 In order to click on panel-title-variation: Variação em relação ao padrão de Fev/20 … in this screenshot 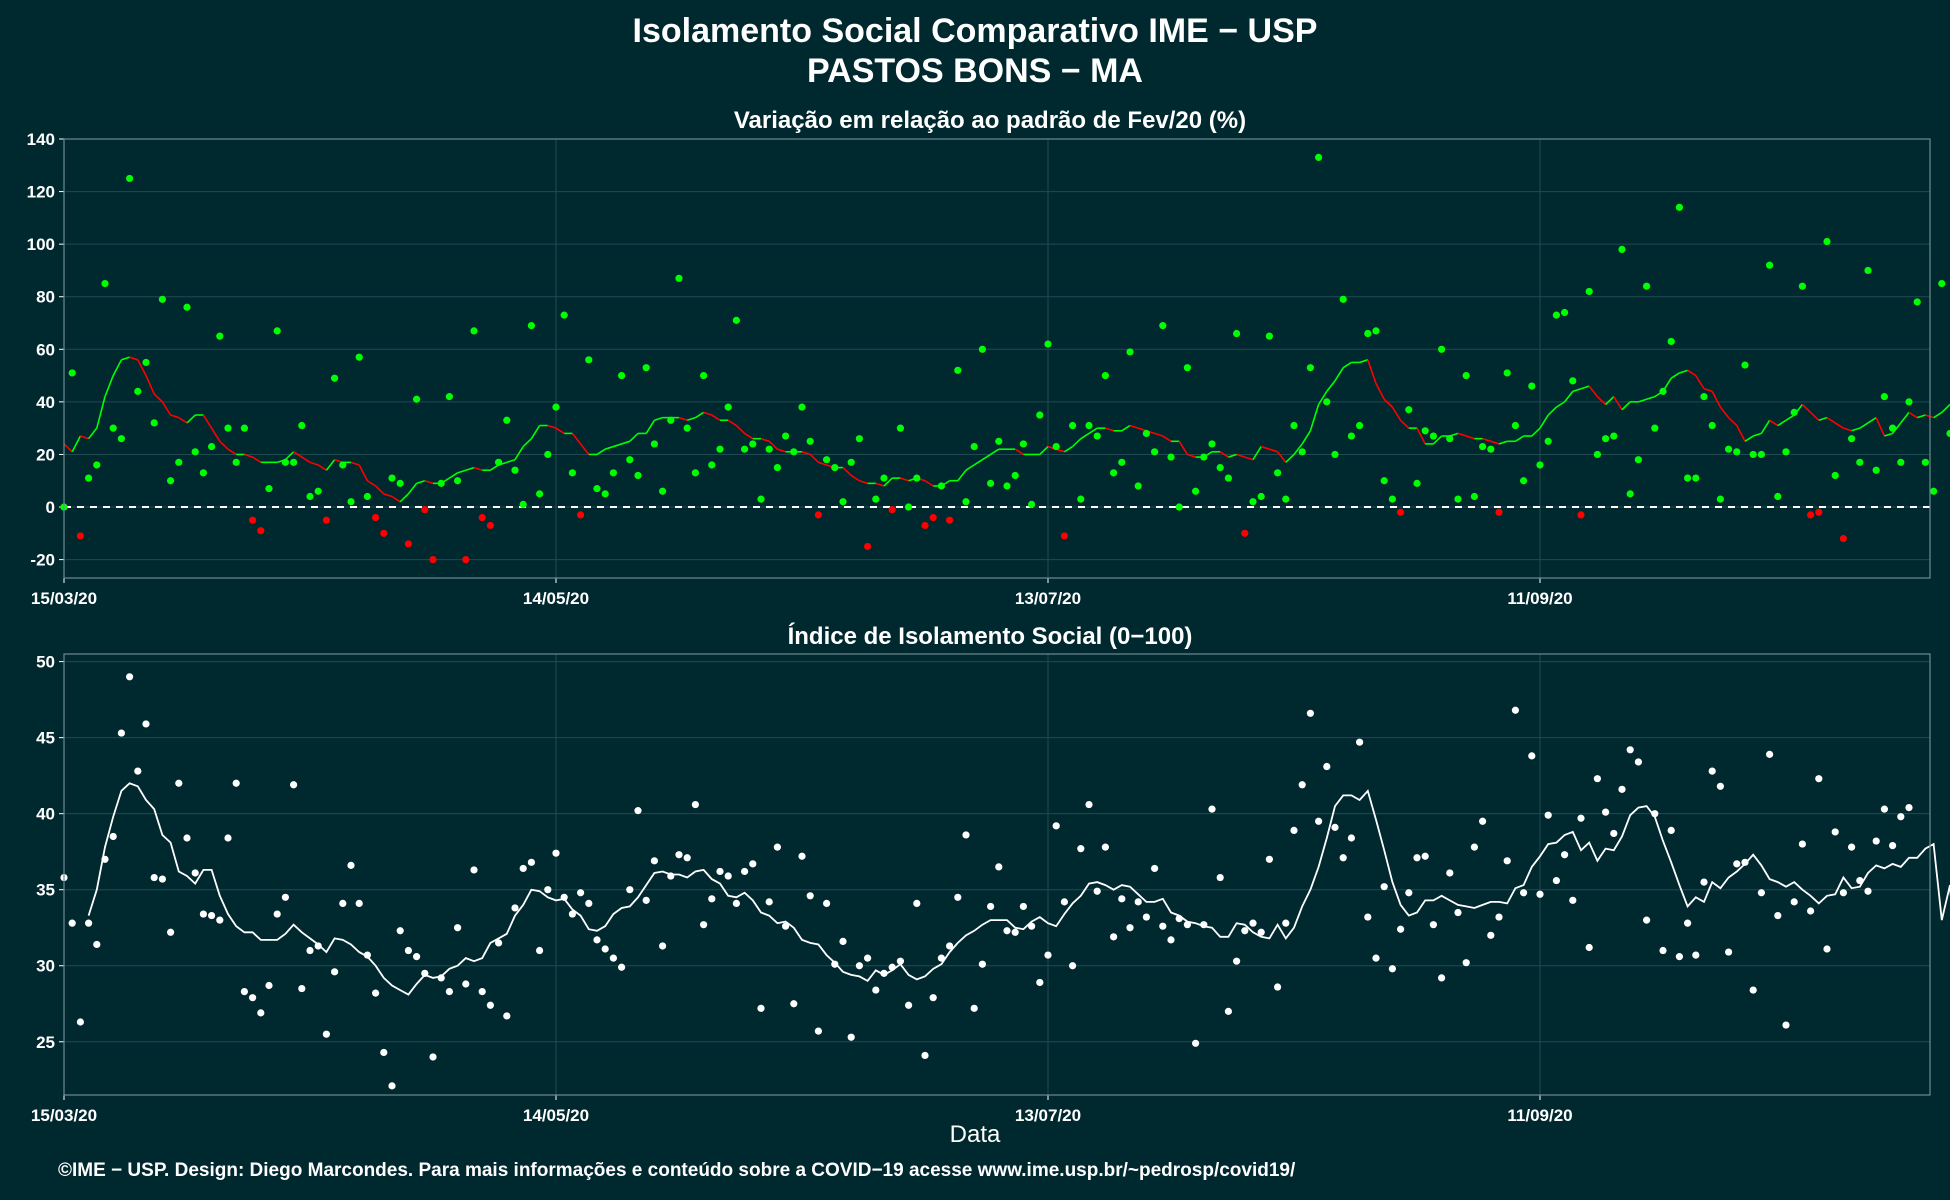, I will do `click(990, 120)`.